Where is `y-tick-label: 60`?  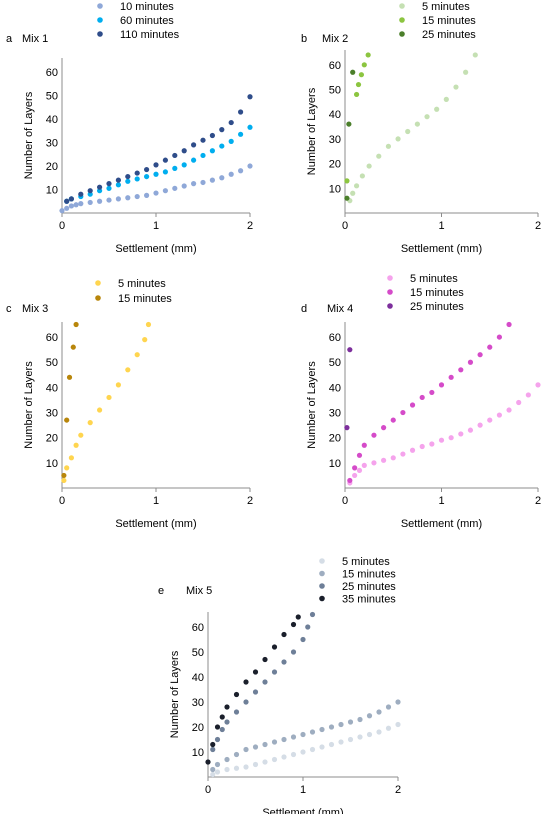
y-tick-label: 60 is located at coordinates (198, 628).